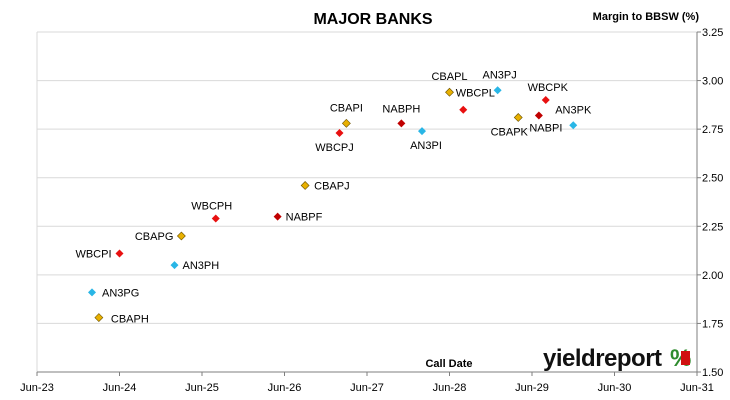 This screenshot has height=400, width=730. Describe the element at coordinates (331, 186) in the screenshot. I see `point-label-cbapj: CBAPJ` at that location.